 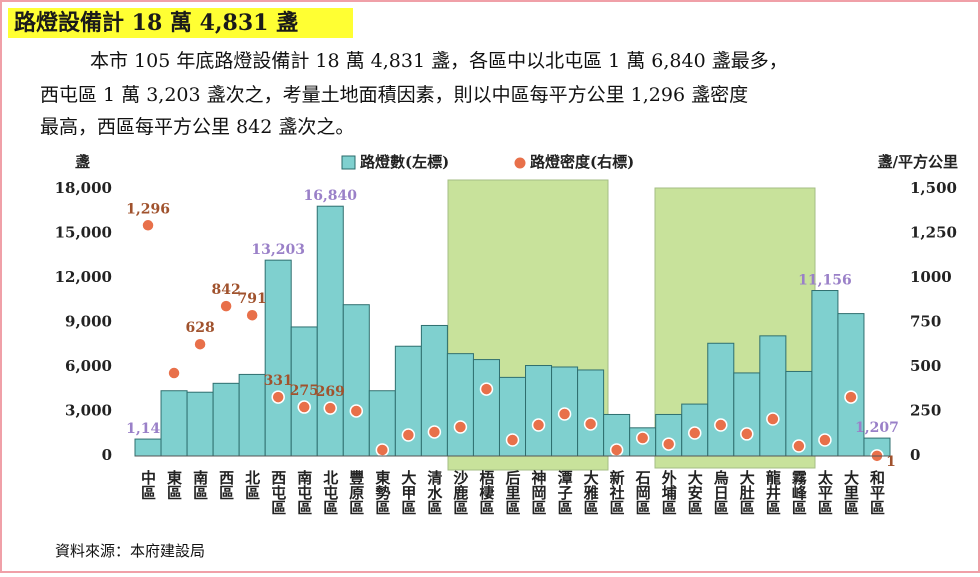 What do you see at coordinates (197, 127) in the screenshot?
I see `intro-line: 最高，西區每平方公里 842 盞次之。` at bounding box center [197, 127].